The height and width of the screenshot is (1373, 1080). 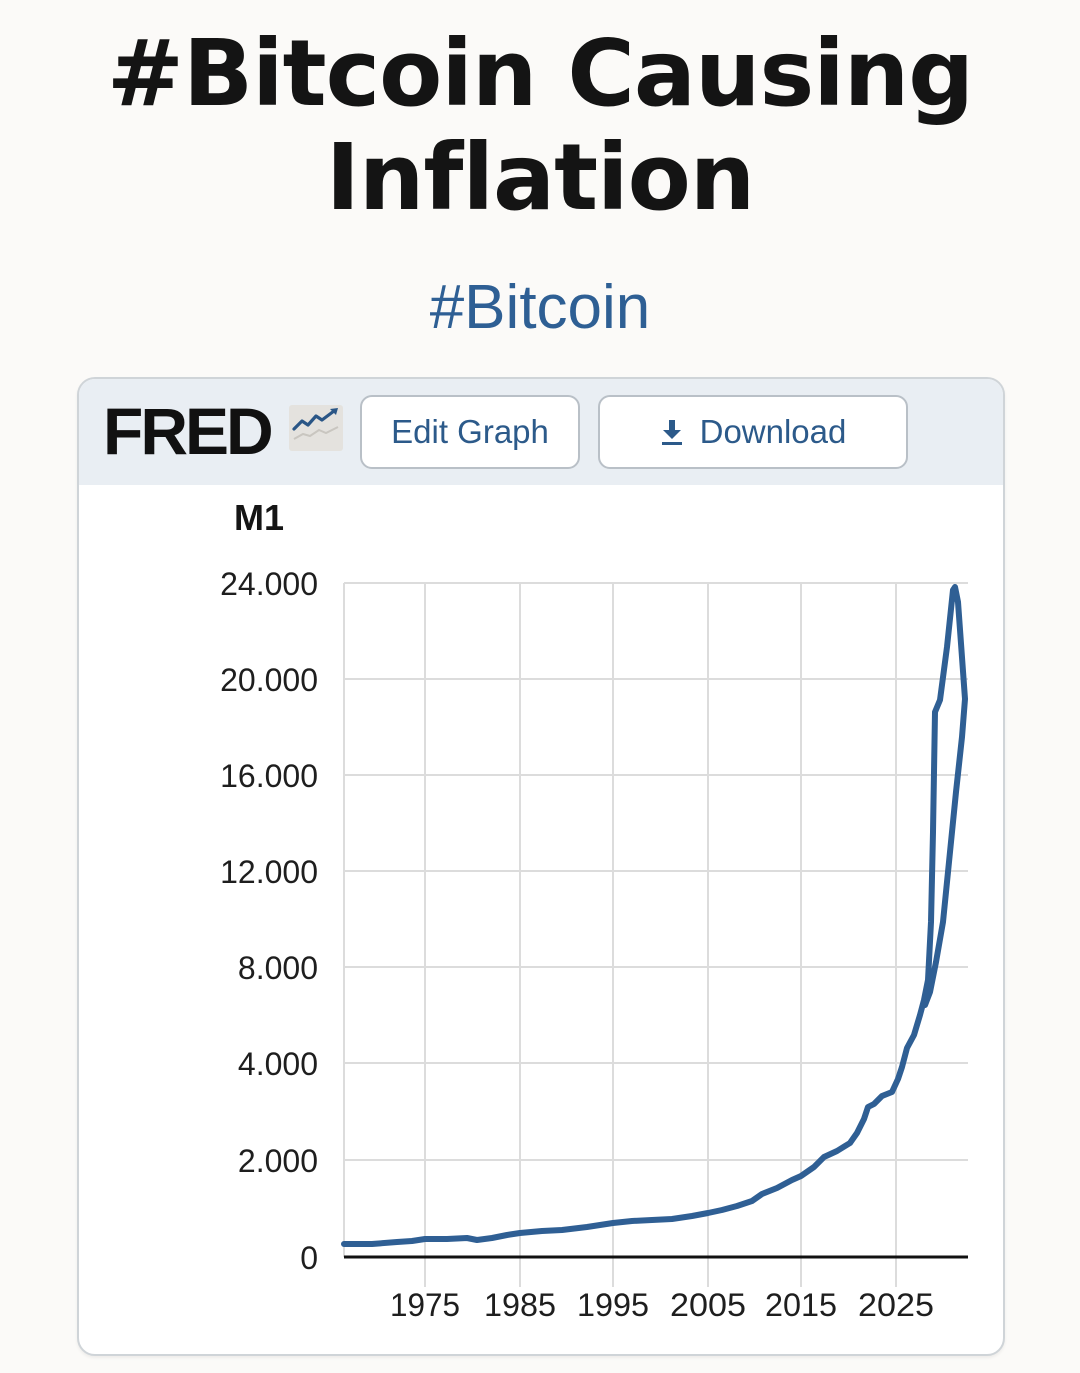 I want to click on x-tick-label: 2025, so click(x=896, y=1305).